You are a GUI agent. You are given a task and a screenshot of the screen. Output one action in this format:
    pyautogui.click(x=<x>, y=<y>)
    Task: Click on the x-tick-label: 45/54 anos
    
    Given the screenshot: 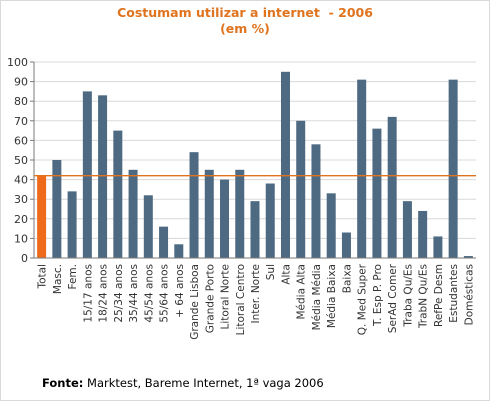 What is the action you would take?
    pyautogui.click(x=149, y=293)
    